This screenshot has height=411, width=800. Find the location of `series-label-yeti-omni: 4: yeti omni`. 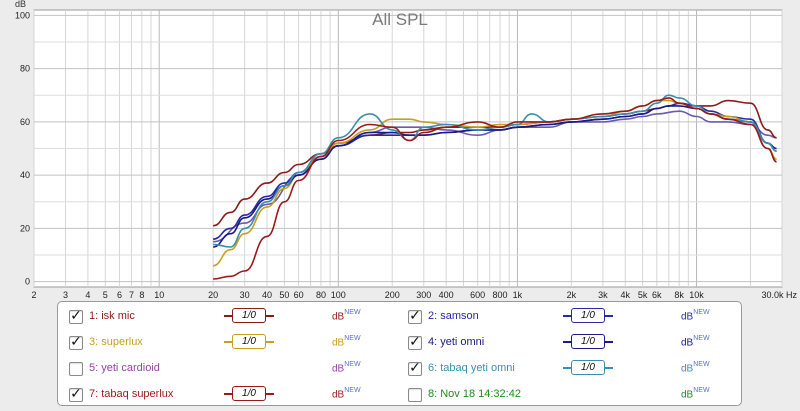

series-label-yeti-omni: 4: yeti omni is located at coordinates (456, 342).